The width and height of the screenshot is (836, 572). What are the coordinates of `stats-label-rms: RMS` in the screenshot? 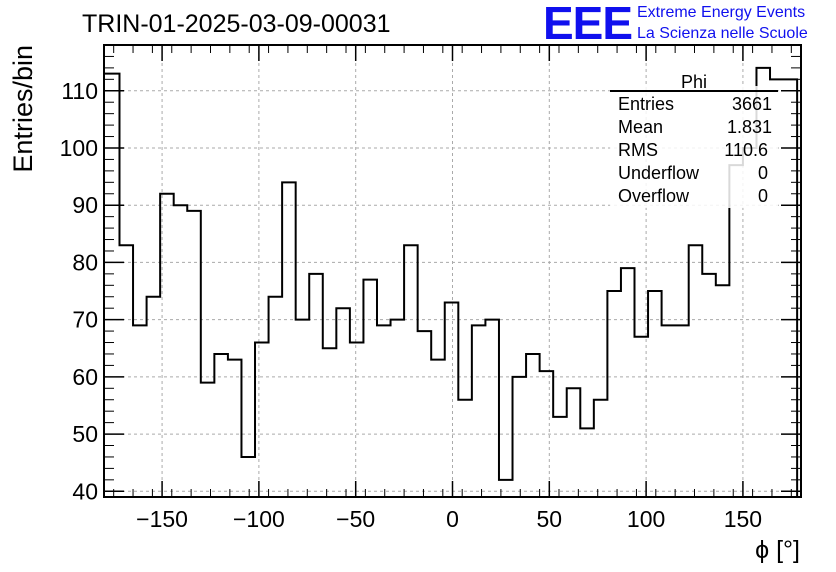 It's located at (638, 150).